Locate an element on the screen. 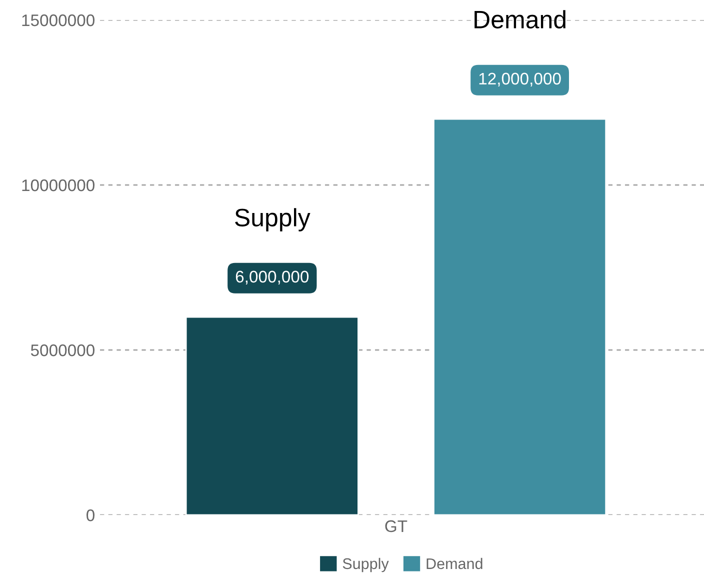  y-tick-label: 15000000 is located at coordinates (58, 20).